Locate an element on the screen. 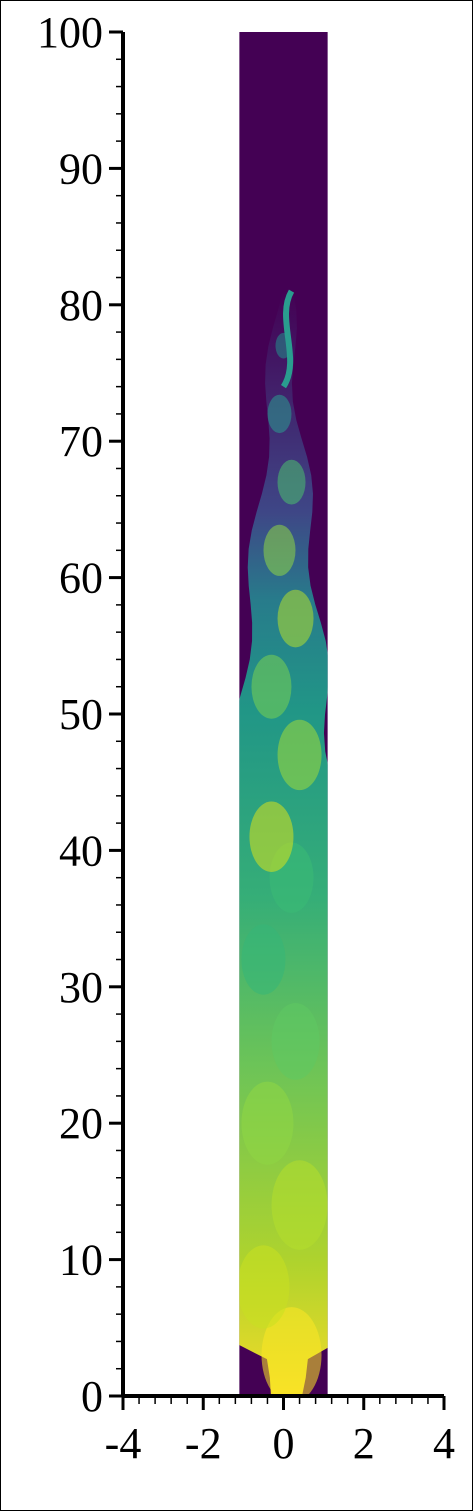 The width and height of the screenshot is (473, 1511). y-tick-label: 90 is located at coordinates (81, 168).